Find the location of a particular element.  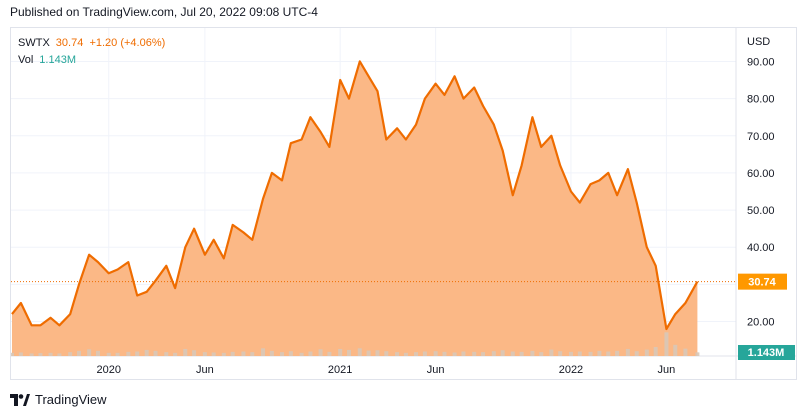

y-tick-label: 40.00 is located at coordinates (761, 248).